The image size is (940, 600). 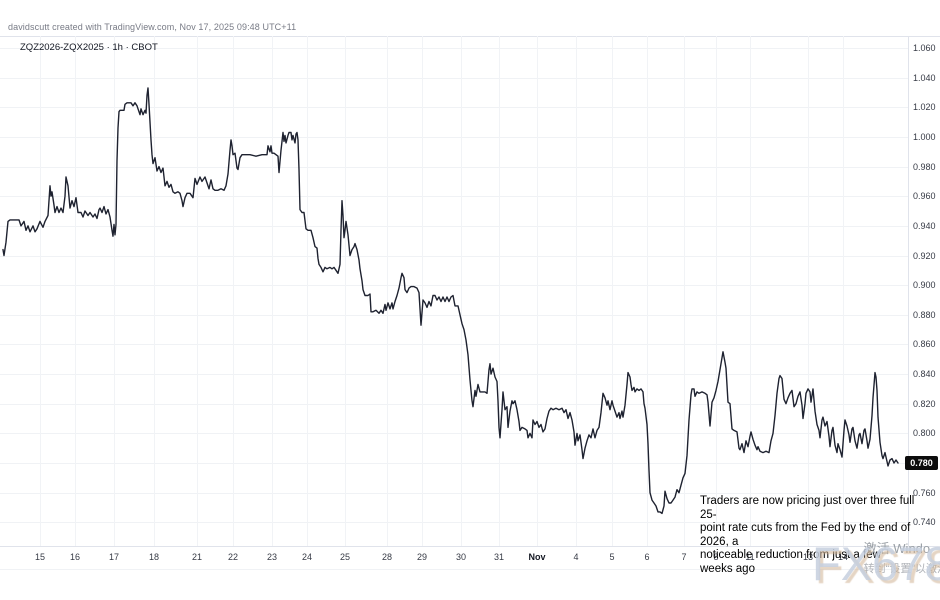 What do you see at coordinates (612, 557) in the screenshot?
I see `x-axis-tick-label: 5` at bounding box center [612, 557].